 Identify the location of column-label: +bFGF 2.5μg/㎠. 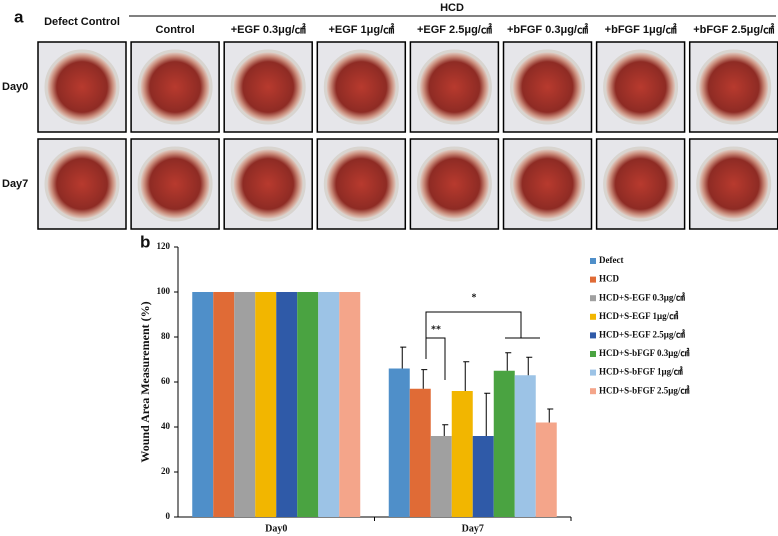
(733, 29).